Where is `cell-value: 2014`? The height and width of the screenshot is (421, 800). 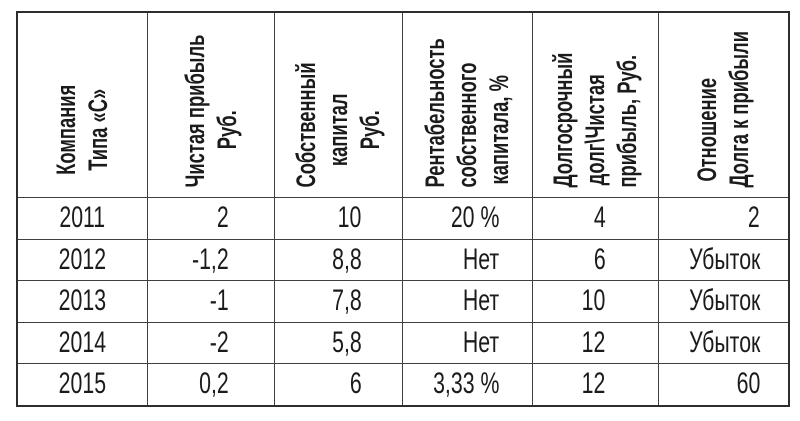 cell-value: 2014 is located at coordinates (82, 342).